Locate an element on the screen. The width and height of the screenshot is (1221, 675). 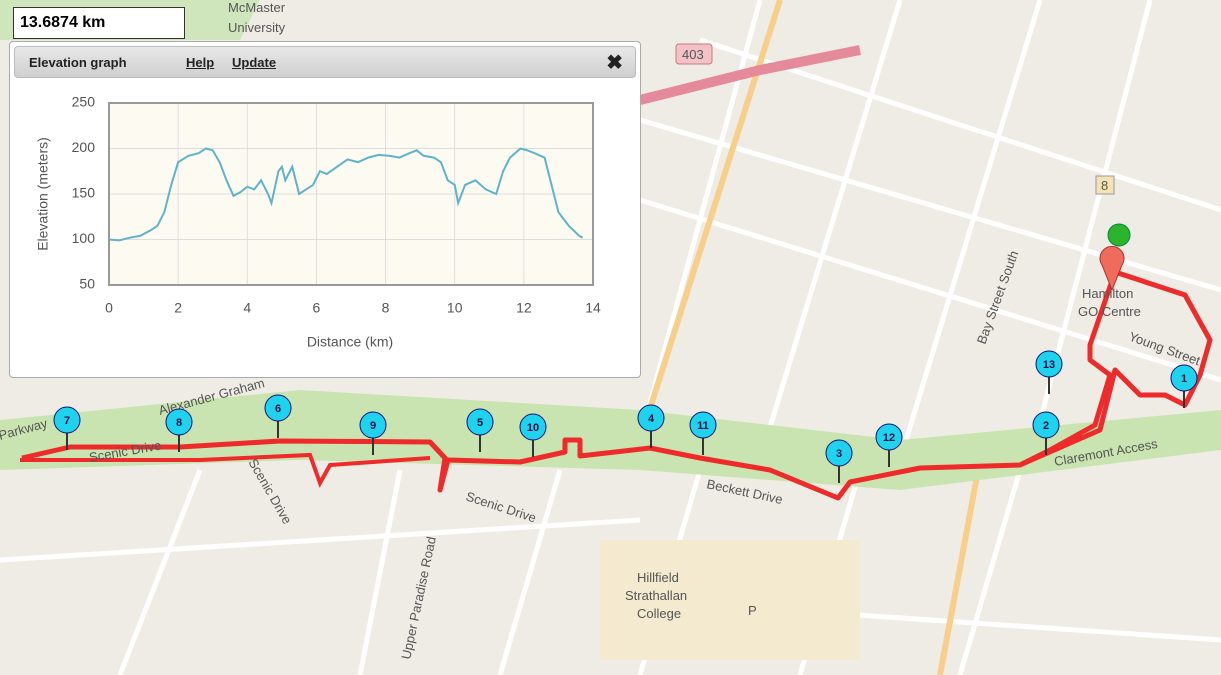
marker-label: 5 is located at coordinates (480, 423).